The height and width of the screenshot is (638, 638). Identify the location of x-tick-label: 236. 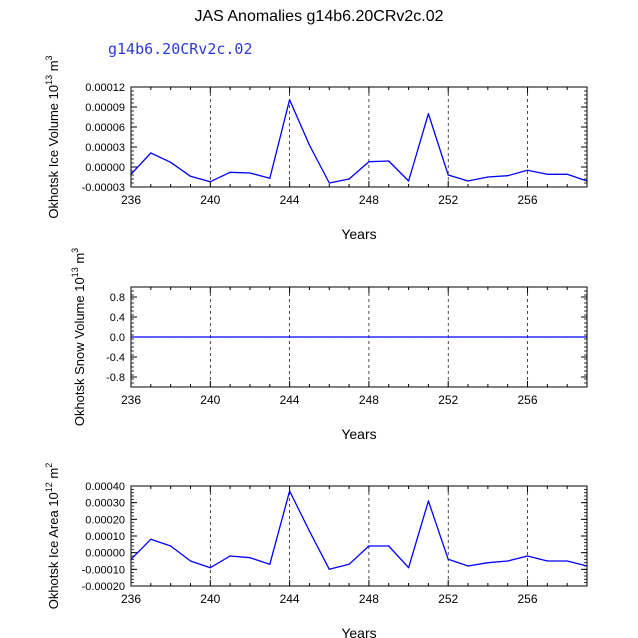
(131, 400).